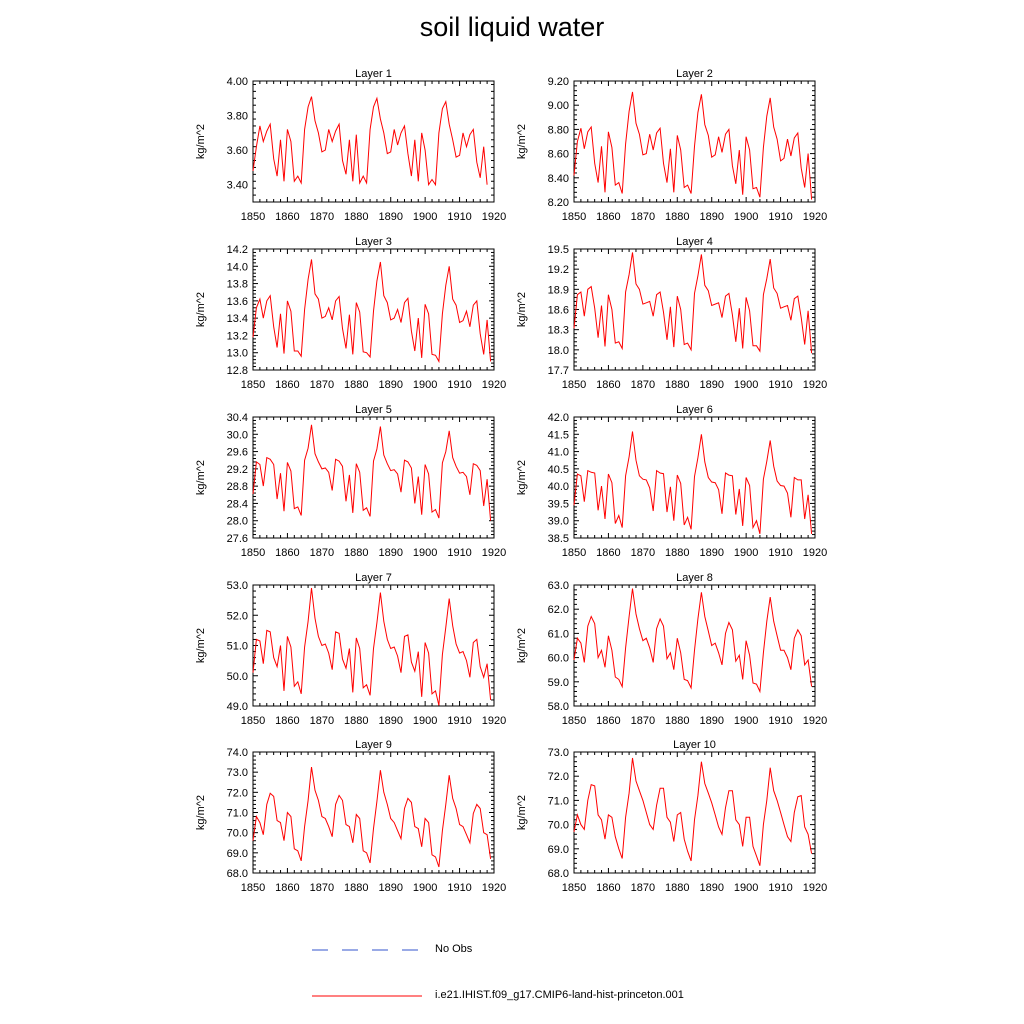 This screenshot has width=1024, height=1024. Describe the element at coordinates (367, 996) in the screenshot. I see `legend-model-run-line` at that location.